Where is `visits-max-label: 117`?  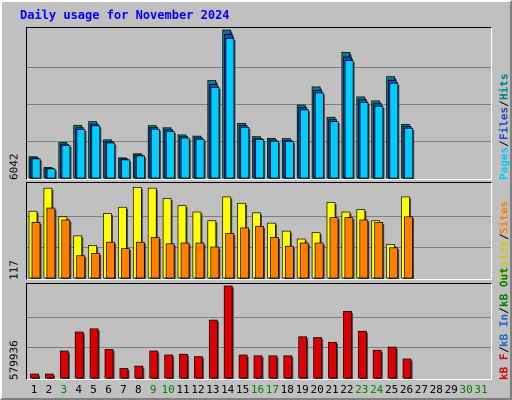 visits-max-label: 117 is located at coordinates (14, 270).